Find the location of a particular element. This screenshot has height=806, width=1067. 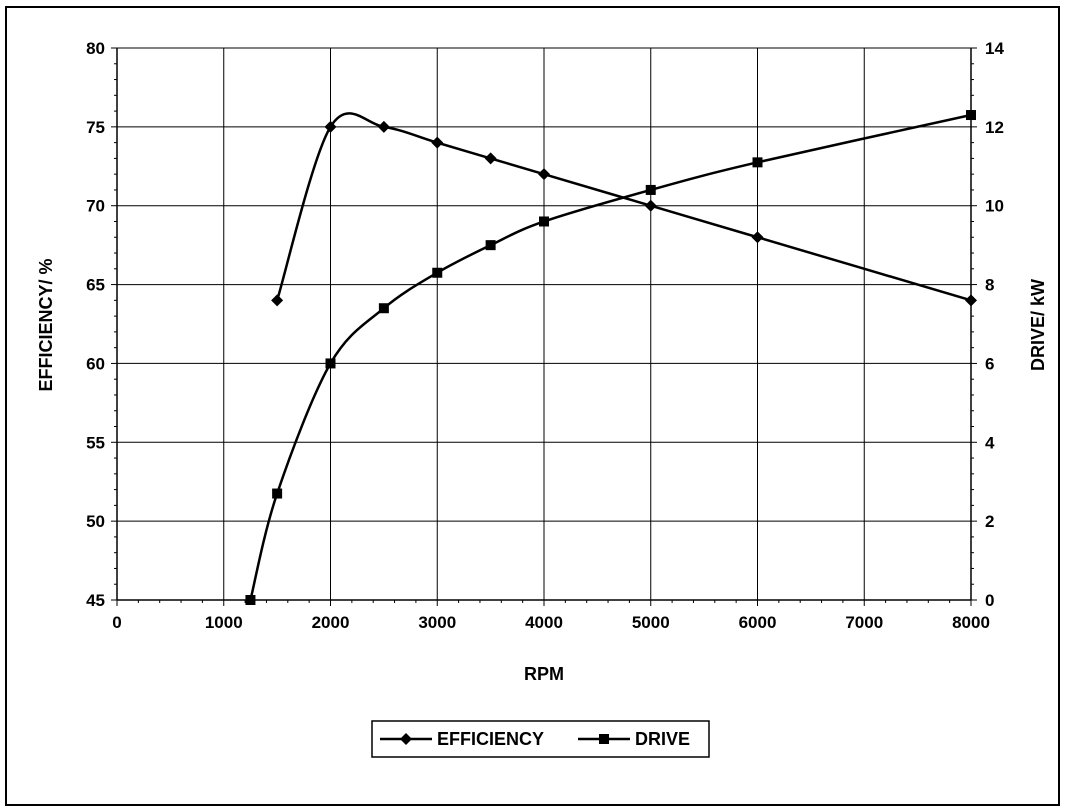

y-right-axis-title: DRIVE/ kW is located at coordinates (1038, 325).